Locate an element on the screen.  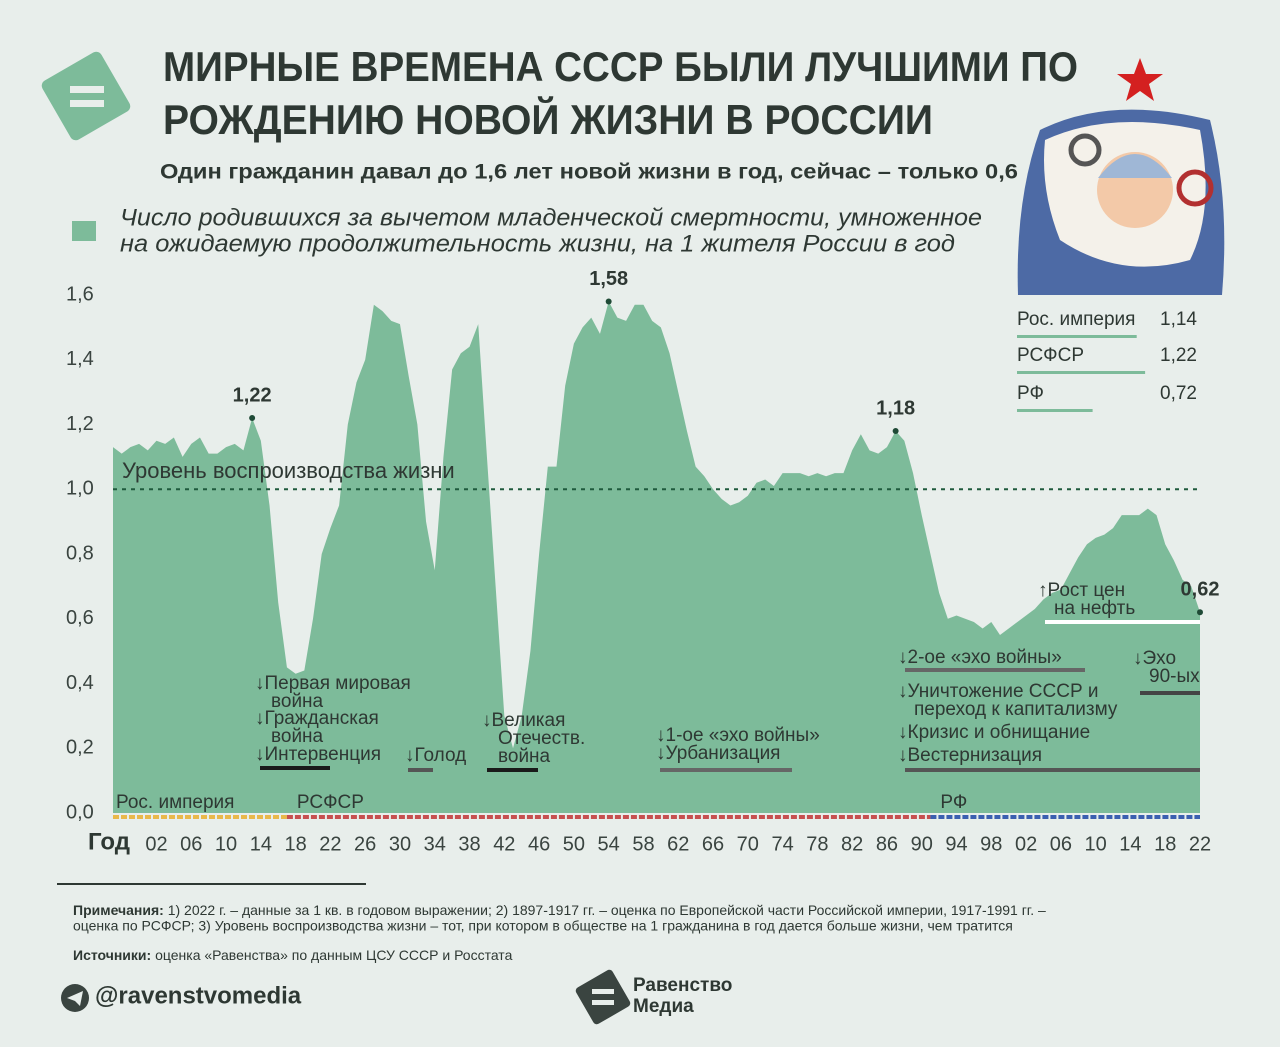
y-tick-label: 1,4 is located at coordinates (80, 359).